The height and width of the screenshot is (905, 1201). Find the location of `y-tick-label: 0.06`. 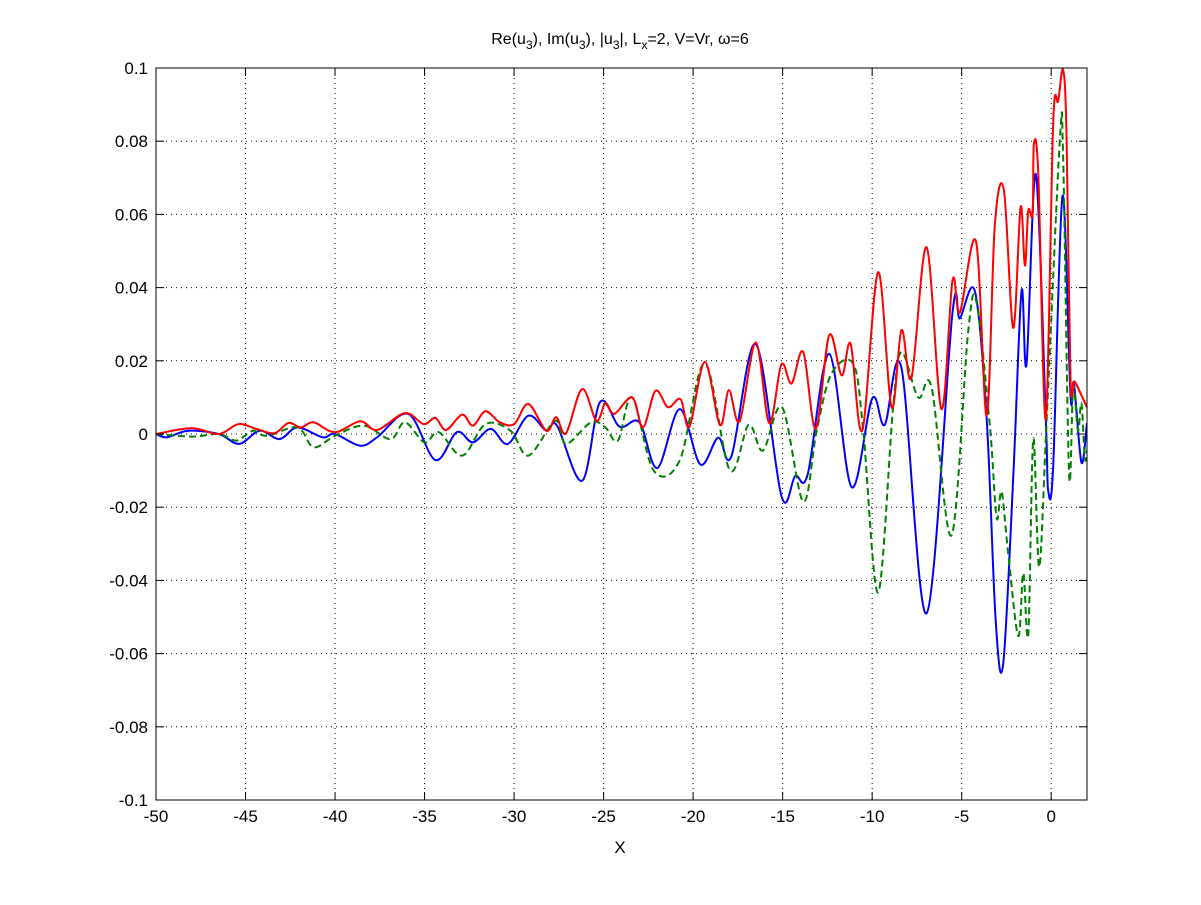

y-tick-label: 0.06 is located at coordinates (131, 214).